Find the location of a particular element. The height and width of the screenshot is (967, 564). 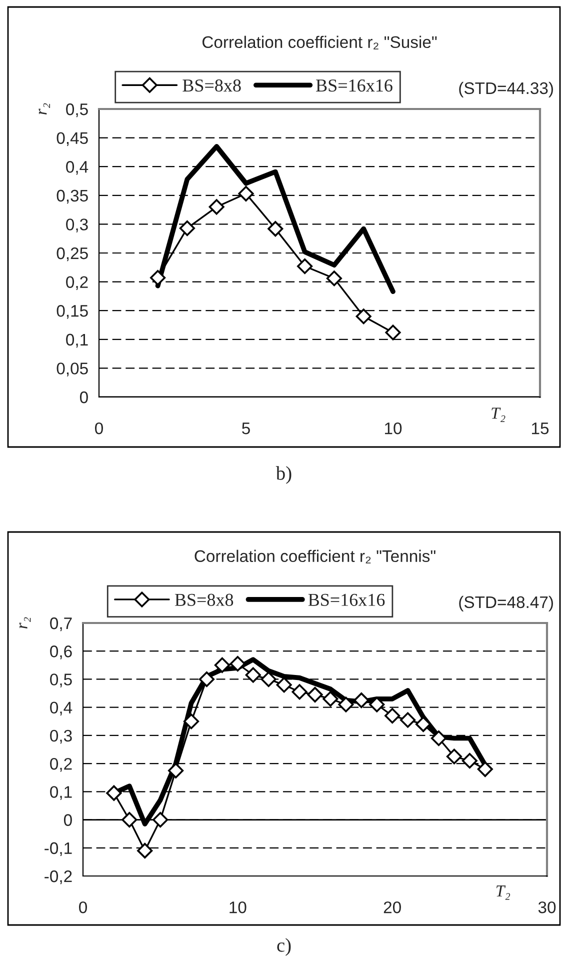

y-tick-label: 0,45 is located at coordinates (72, 139).